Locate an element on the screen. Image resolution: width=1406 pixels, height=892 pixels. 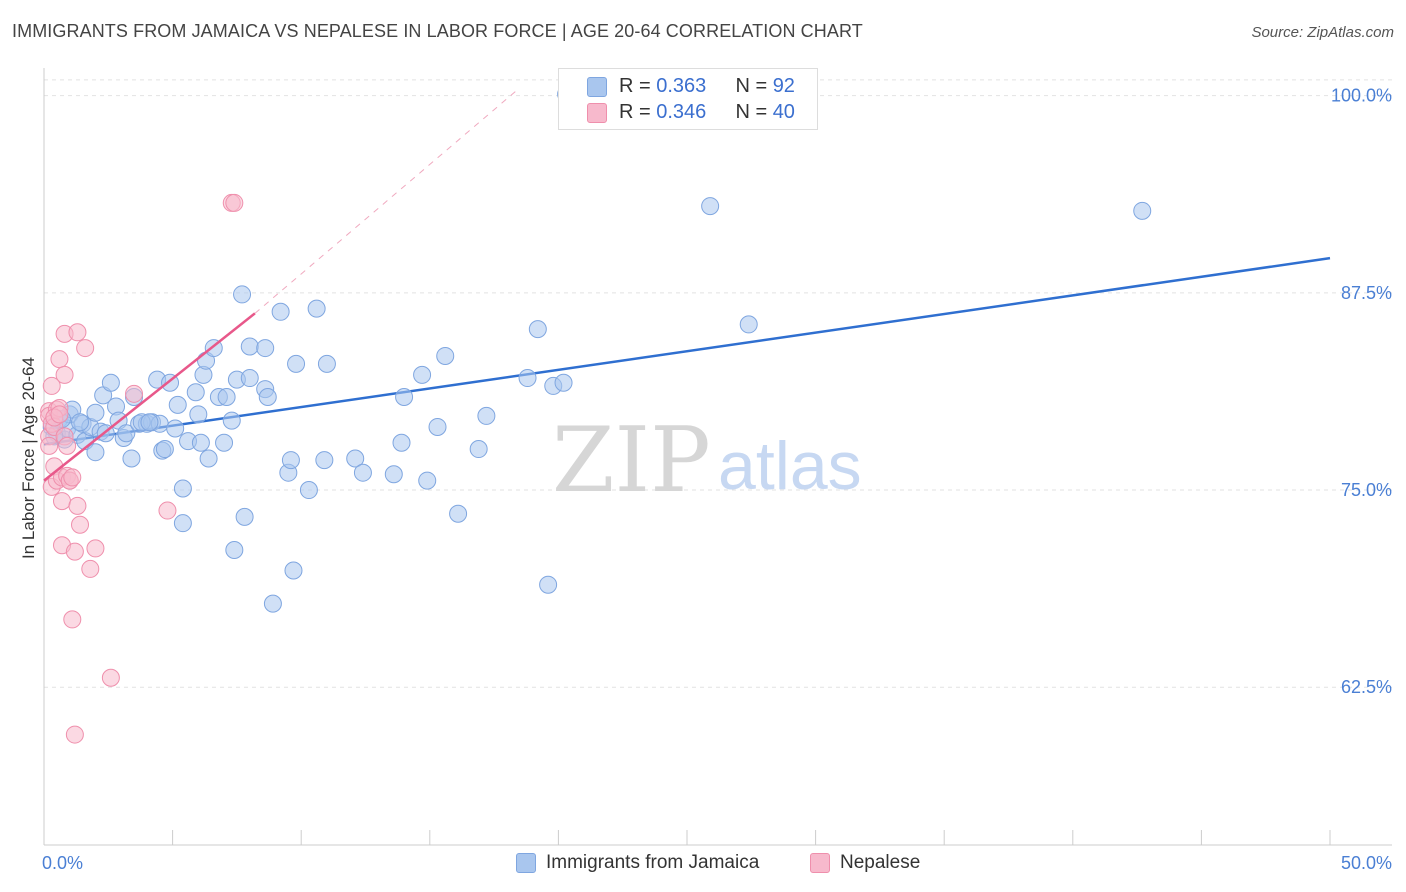
bottom-legend-jamaica: Immigrants from Jamaica is located at coordinates (653, 862).